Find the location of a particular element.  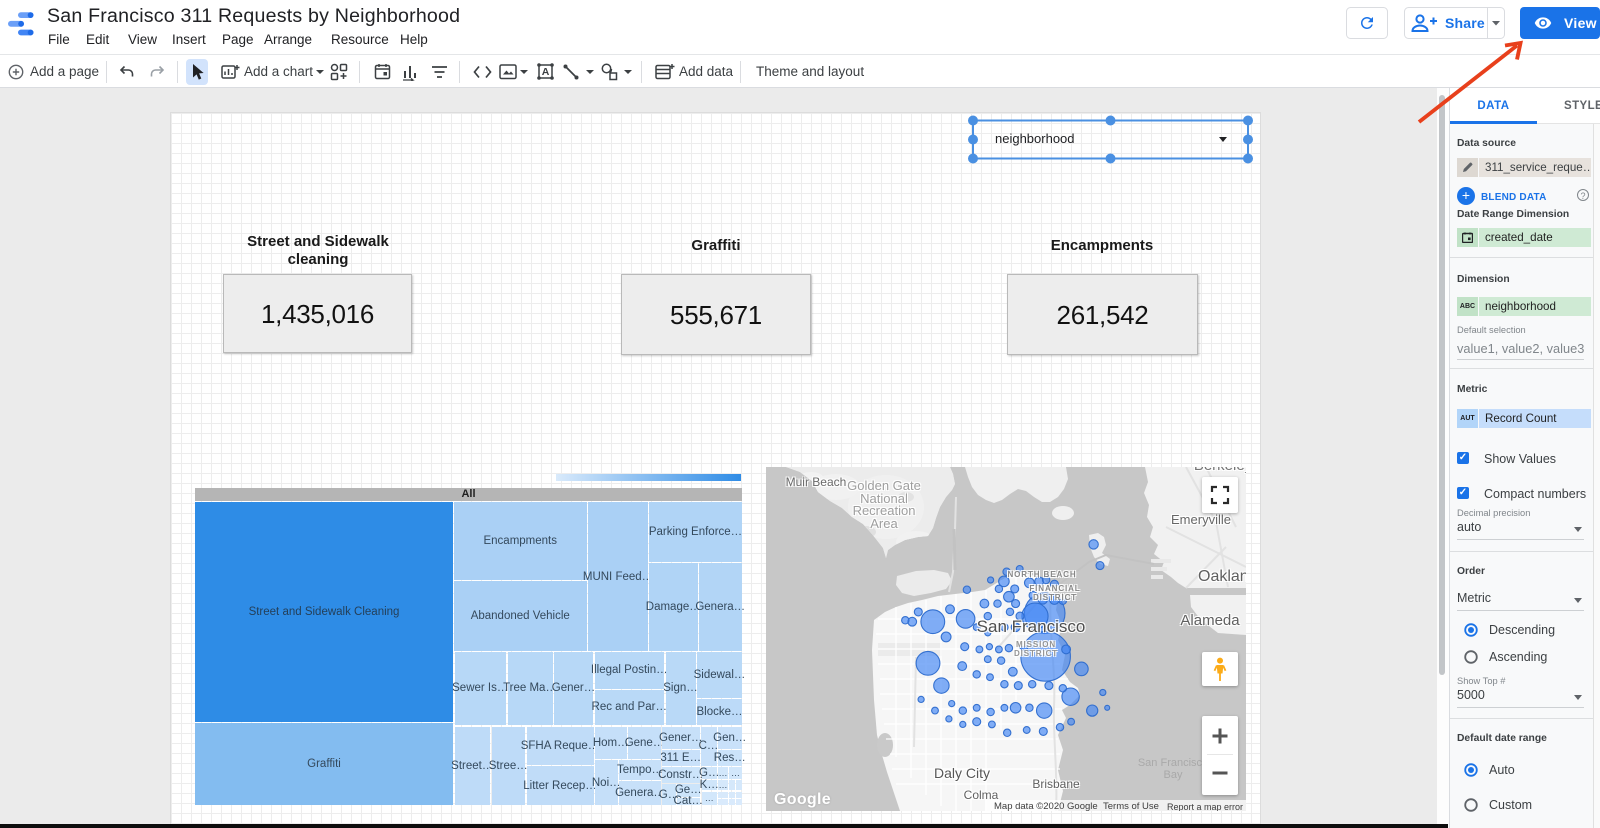

svg-text: View is located at coordinates (1580, 23).